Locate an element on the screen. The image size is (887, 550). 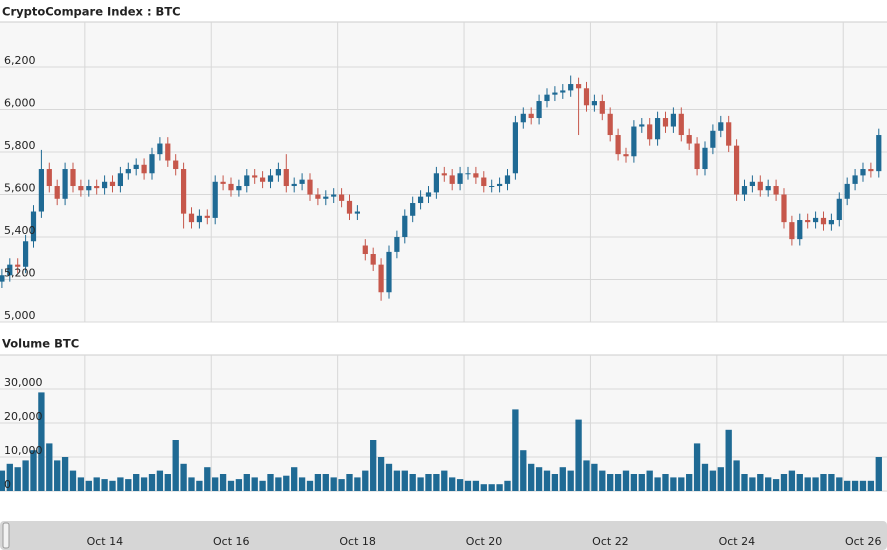
y-tick-label: 5,000 is located at coordinates (20, 315).